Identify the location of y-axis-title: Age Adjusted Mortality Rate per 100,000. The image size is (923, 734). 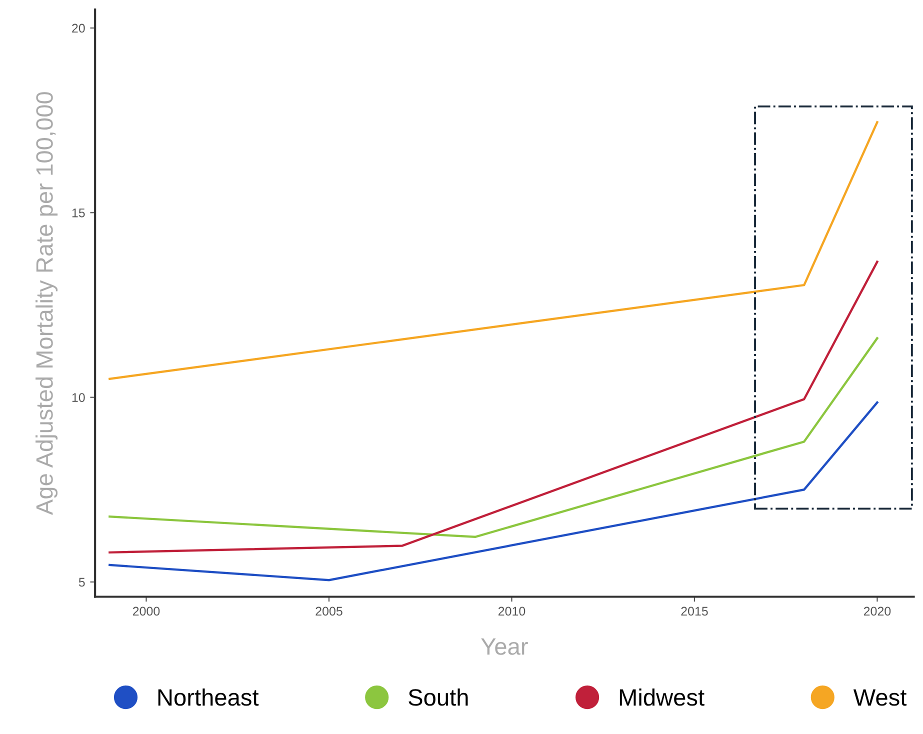
(47, 304).